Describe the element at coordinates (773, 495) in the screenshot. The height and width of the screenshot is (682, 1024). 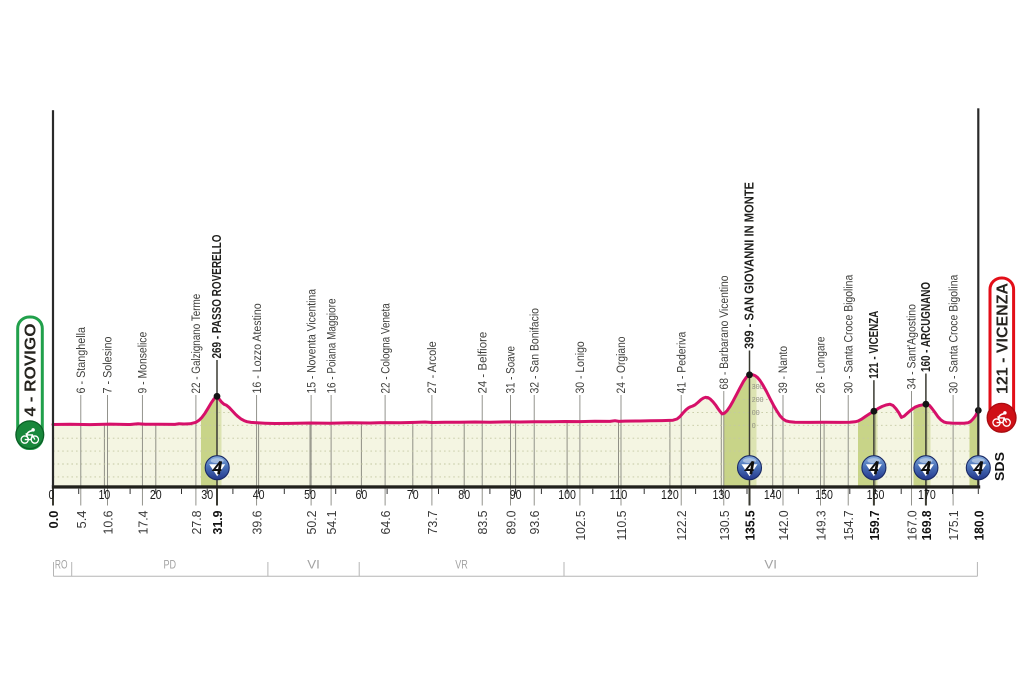
I see `svg-text: 140` at that location.